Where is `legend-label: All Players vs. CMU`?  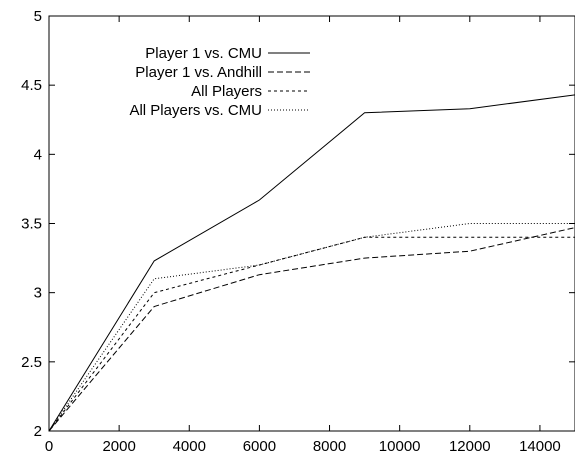
legend-label: All Players vs. CMU is located at coordinates (195, 110).